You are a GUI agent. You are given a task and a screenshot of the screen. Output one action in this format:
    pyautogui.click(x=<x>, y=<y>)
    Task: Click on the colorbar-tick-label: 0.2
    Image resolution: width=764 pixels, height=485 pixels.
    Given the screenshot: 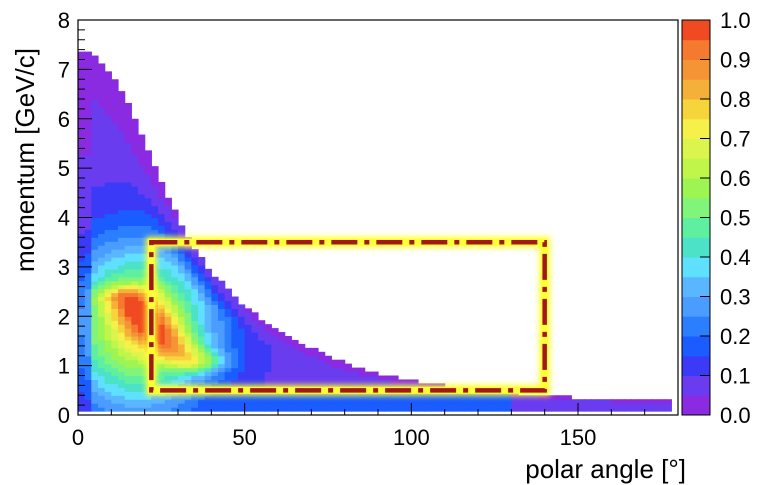 What is the action you would take?
    pyautogui.click(x=735, y=336)
    